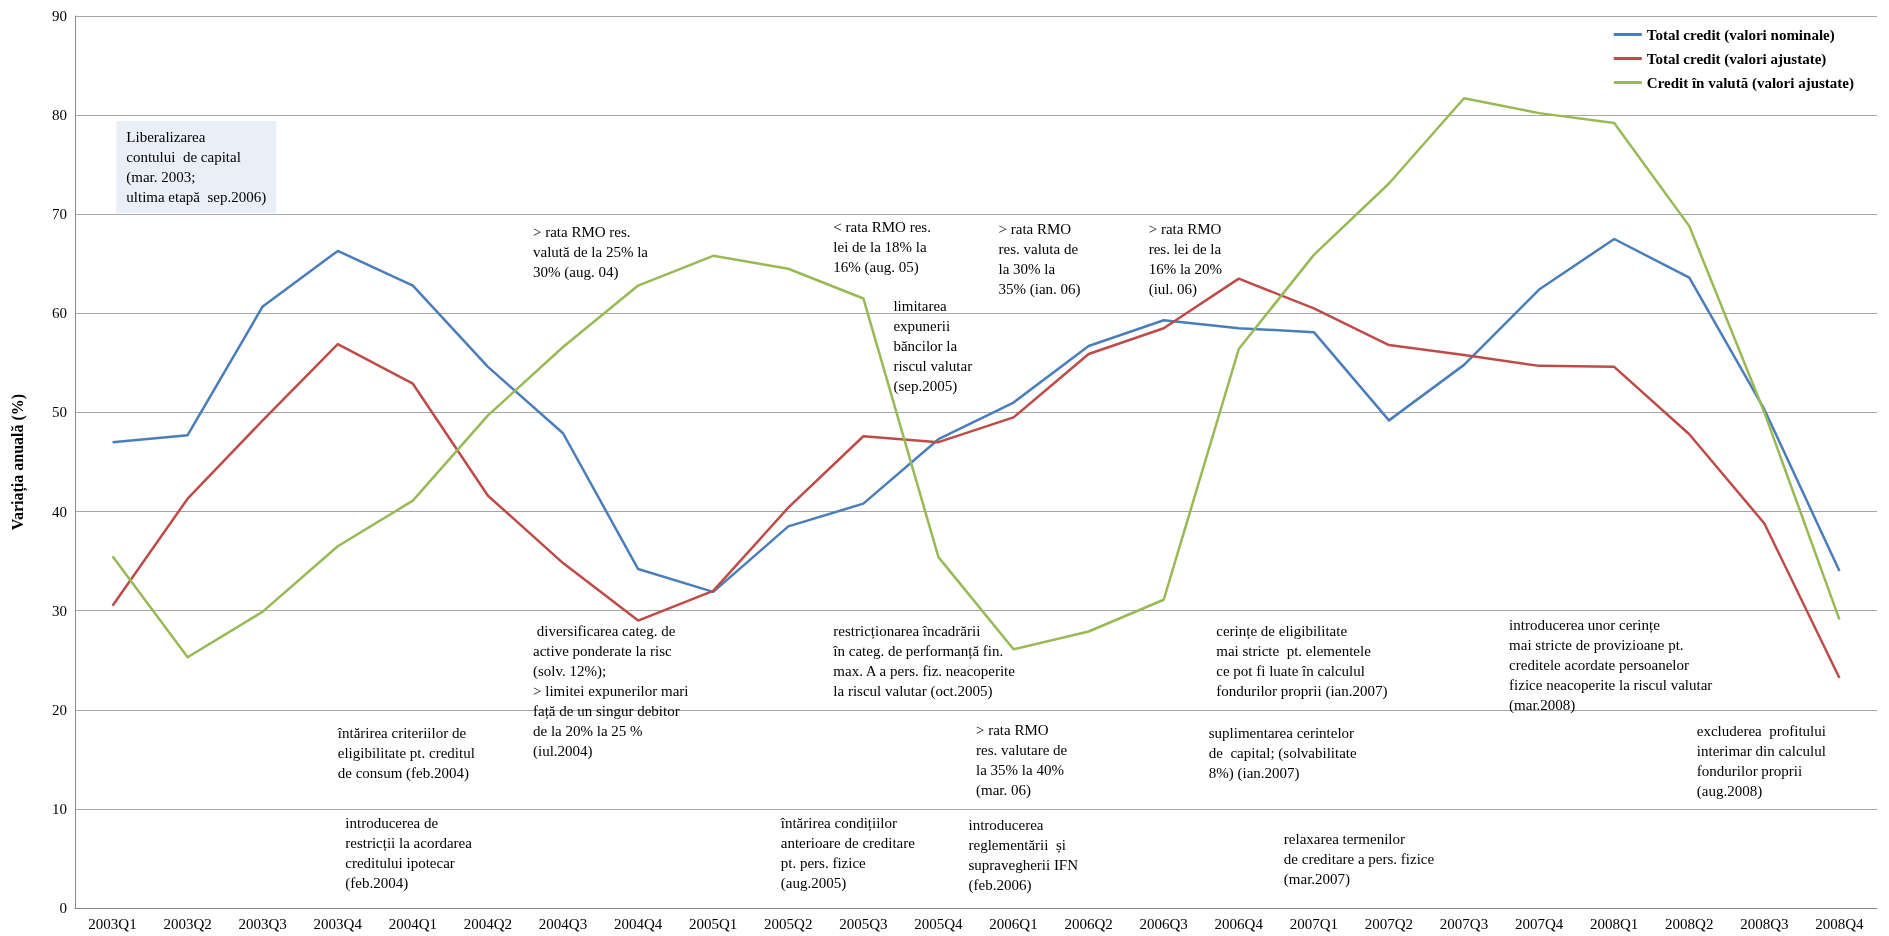 The width and height of the screenshot is (1889, 936). What do you see at coordinates (59, 709) in the screenshot?
I see `y-tick-label: 20` at bounding box center [59, 709].